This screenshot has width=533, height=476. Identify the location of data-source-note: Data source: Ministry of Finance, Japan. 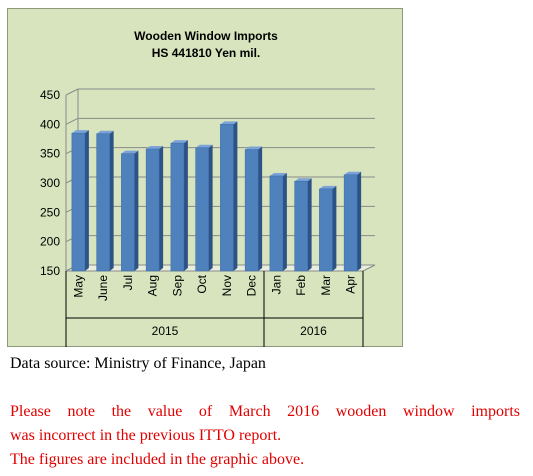
(138, 363).